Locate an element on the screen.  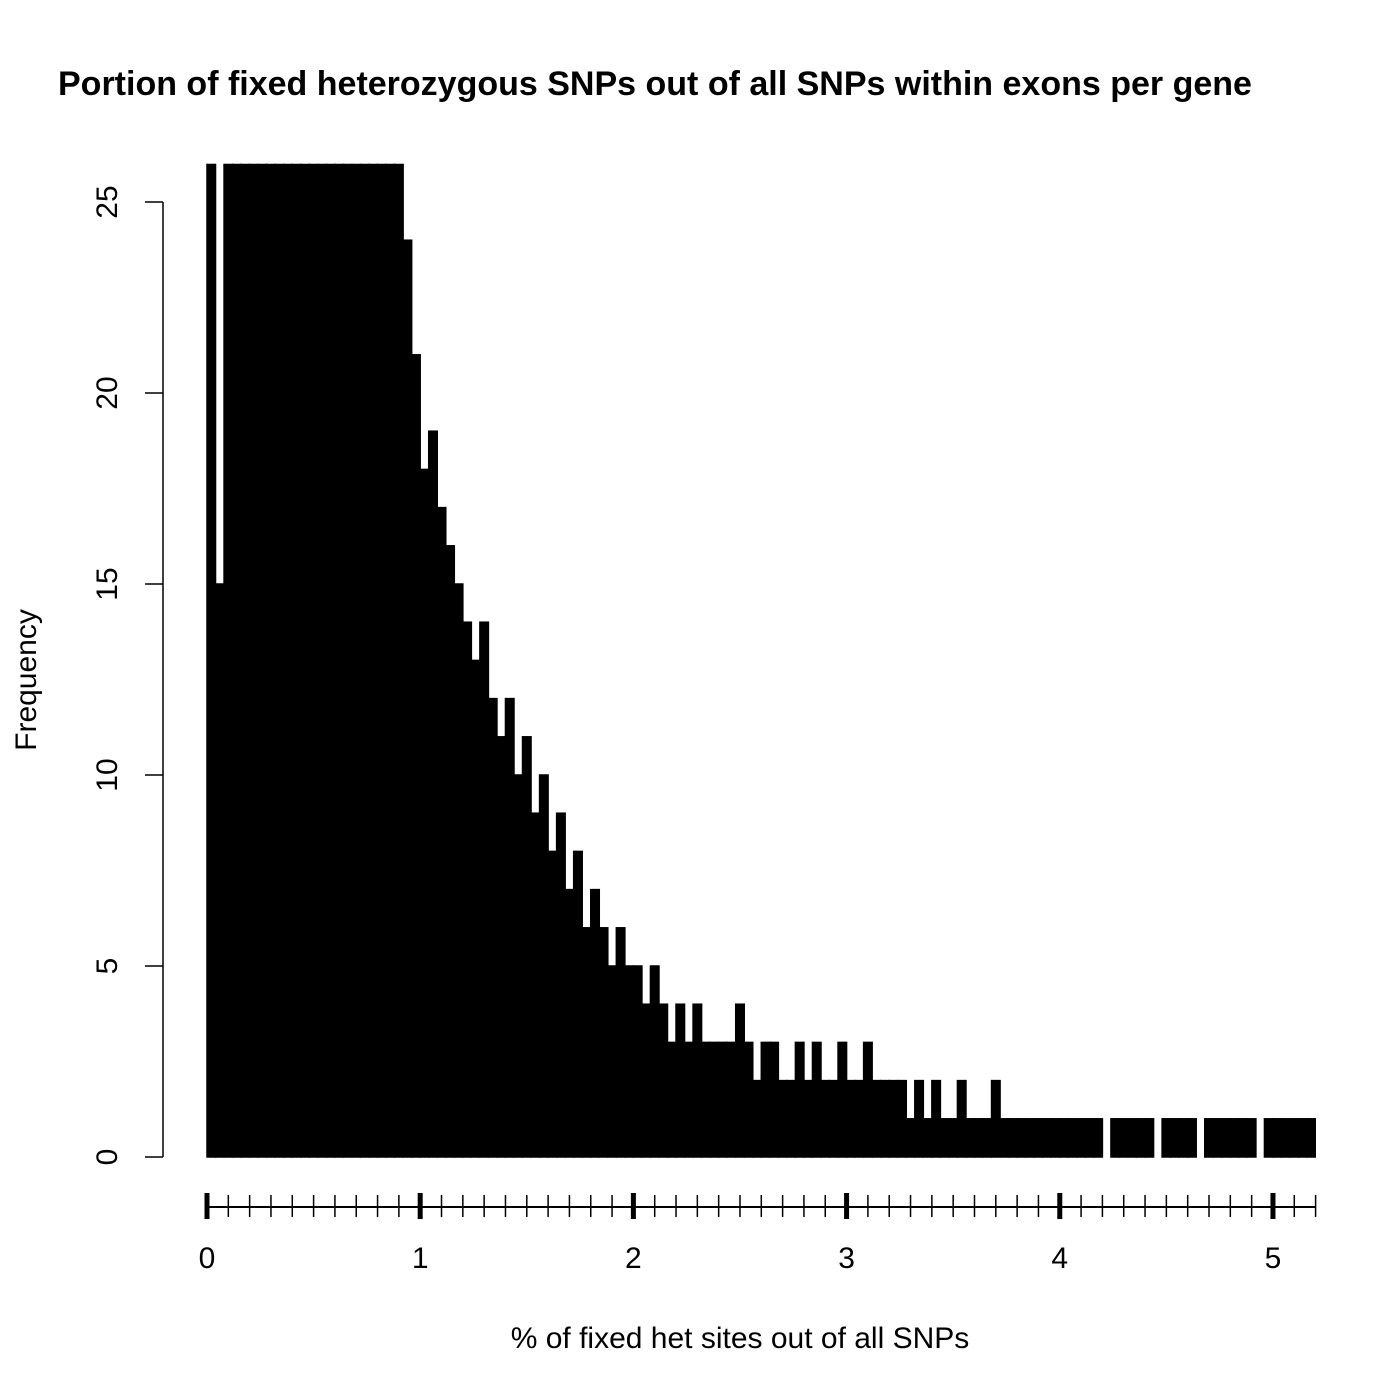
y-tick-label: 25 is located at coordinates (107, 201).